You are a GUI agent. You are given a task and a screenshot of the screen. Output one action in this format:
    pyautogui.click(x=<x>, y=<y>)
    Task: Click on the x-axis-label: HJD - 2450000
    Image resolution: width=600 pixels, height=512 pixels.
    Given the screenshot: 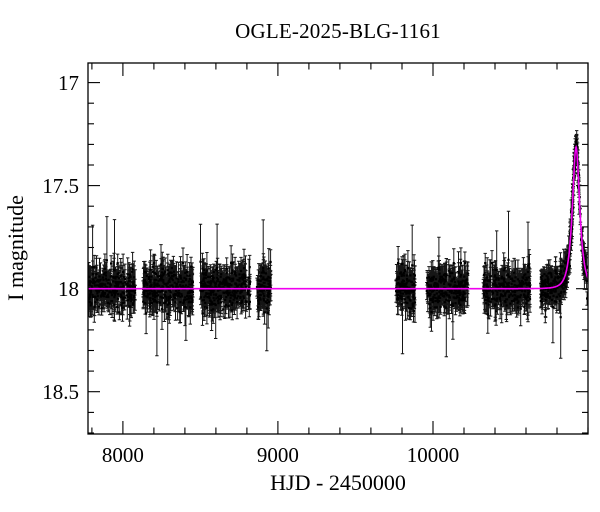 What is the action you would take?
    pyautogui.click(x=338, y=482)
    